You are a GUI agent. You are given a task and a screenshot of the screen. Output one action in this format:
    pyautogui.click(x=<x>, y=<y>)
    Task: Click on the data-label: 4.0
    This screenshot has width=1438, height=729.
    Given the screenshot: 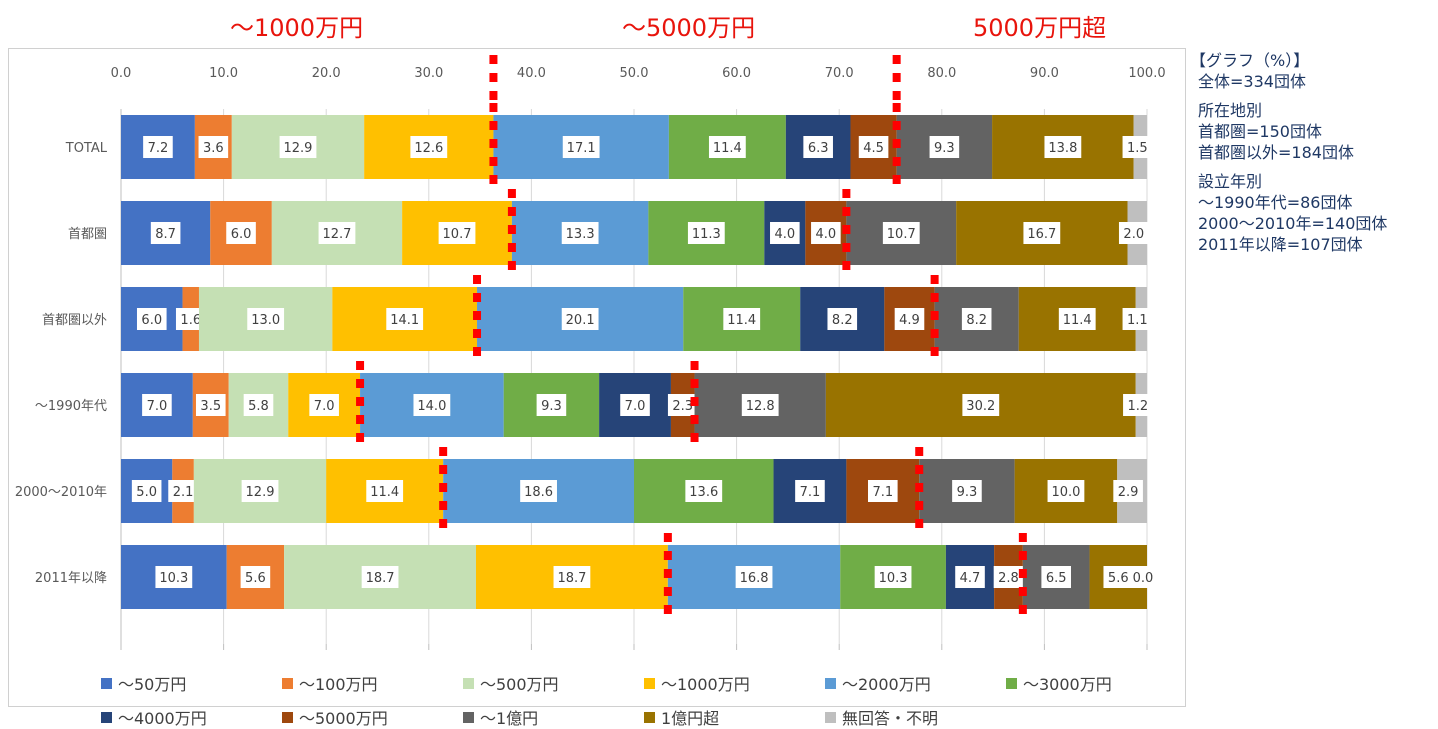 What is the action you would take?
    pyautogui.click(x=784, y=234)
    